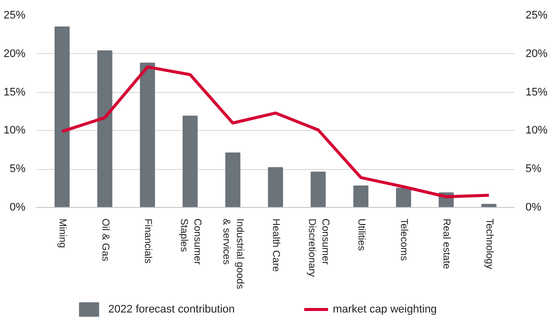  What do you see at coordinates (534, 208) in the screenshot?
I see `y2-tick-label: 0%` at bounding box center [534, 208].